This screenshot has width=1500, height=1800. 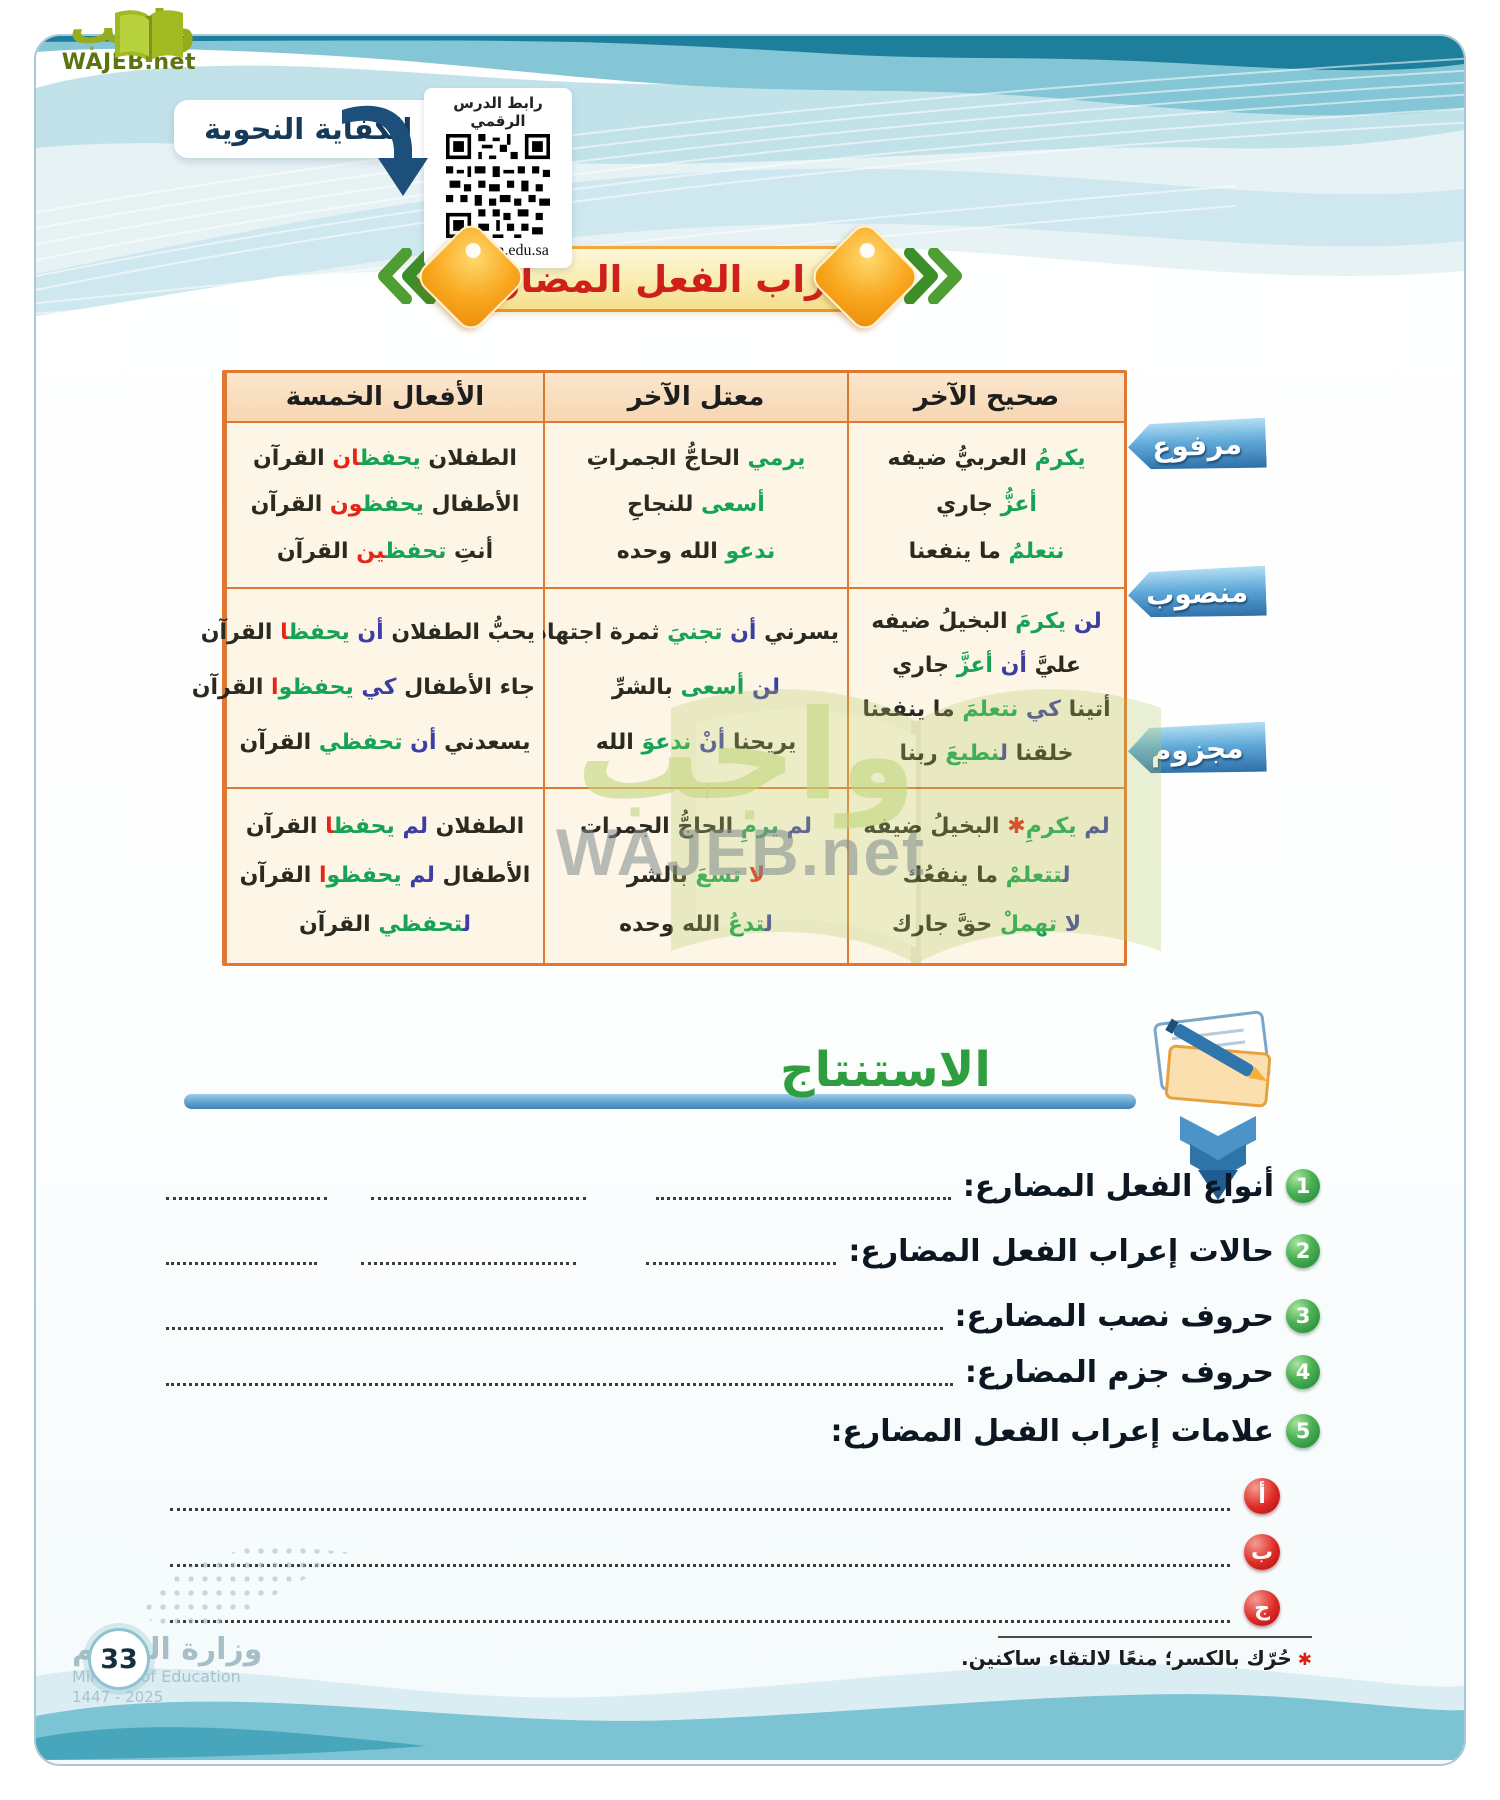 What do you see at coordinates (1262, 1552) in the screenshot?
I see `letter-badge: ب` at bounding box center [1262, 1552].